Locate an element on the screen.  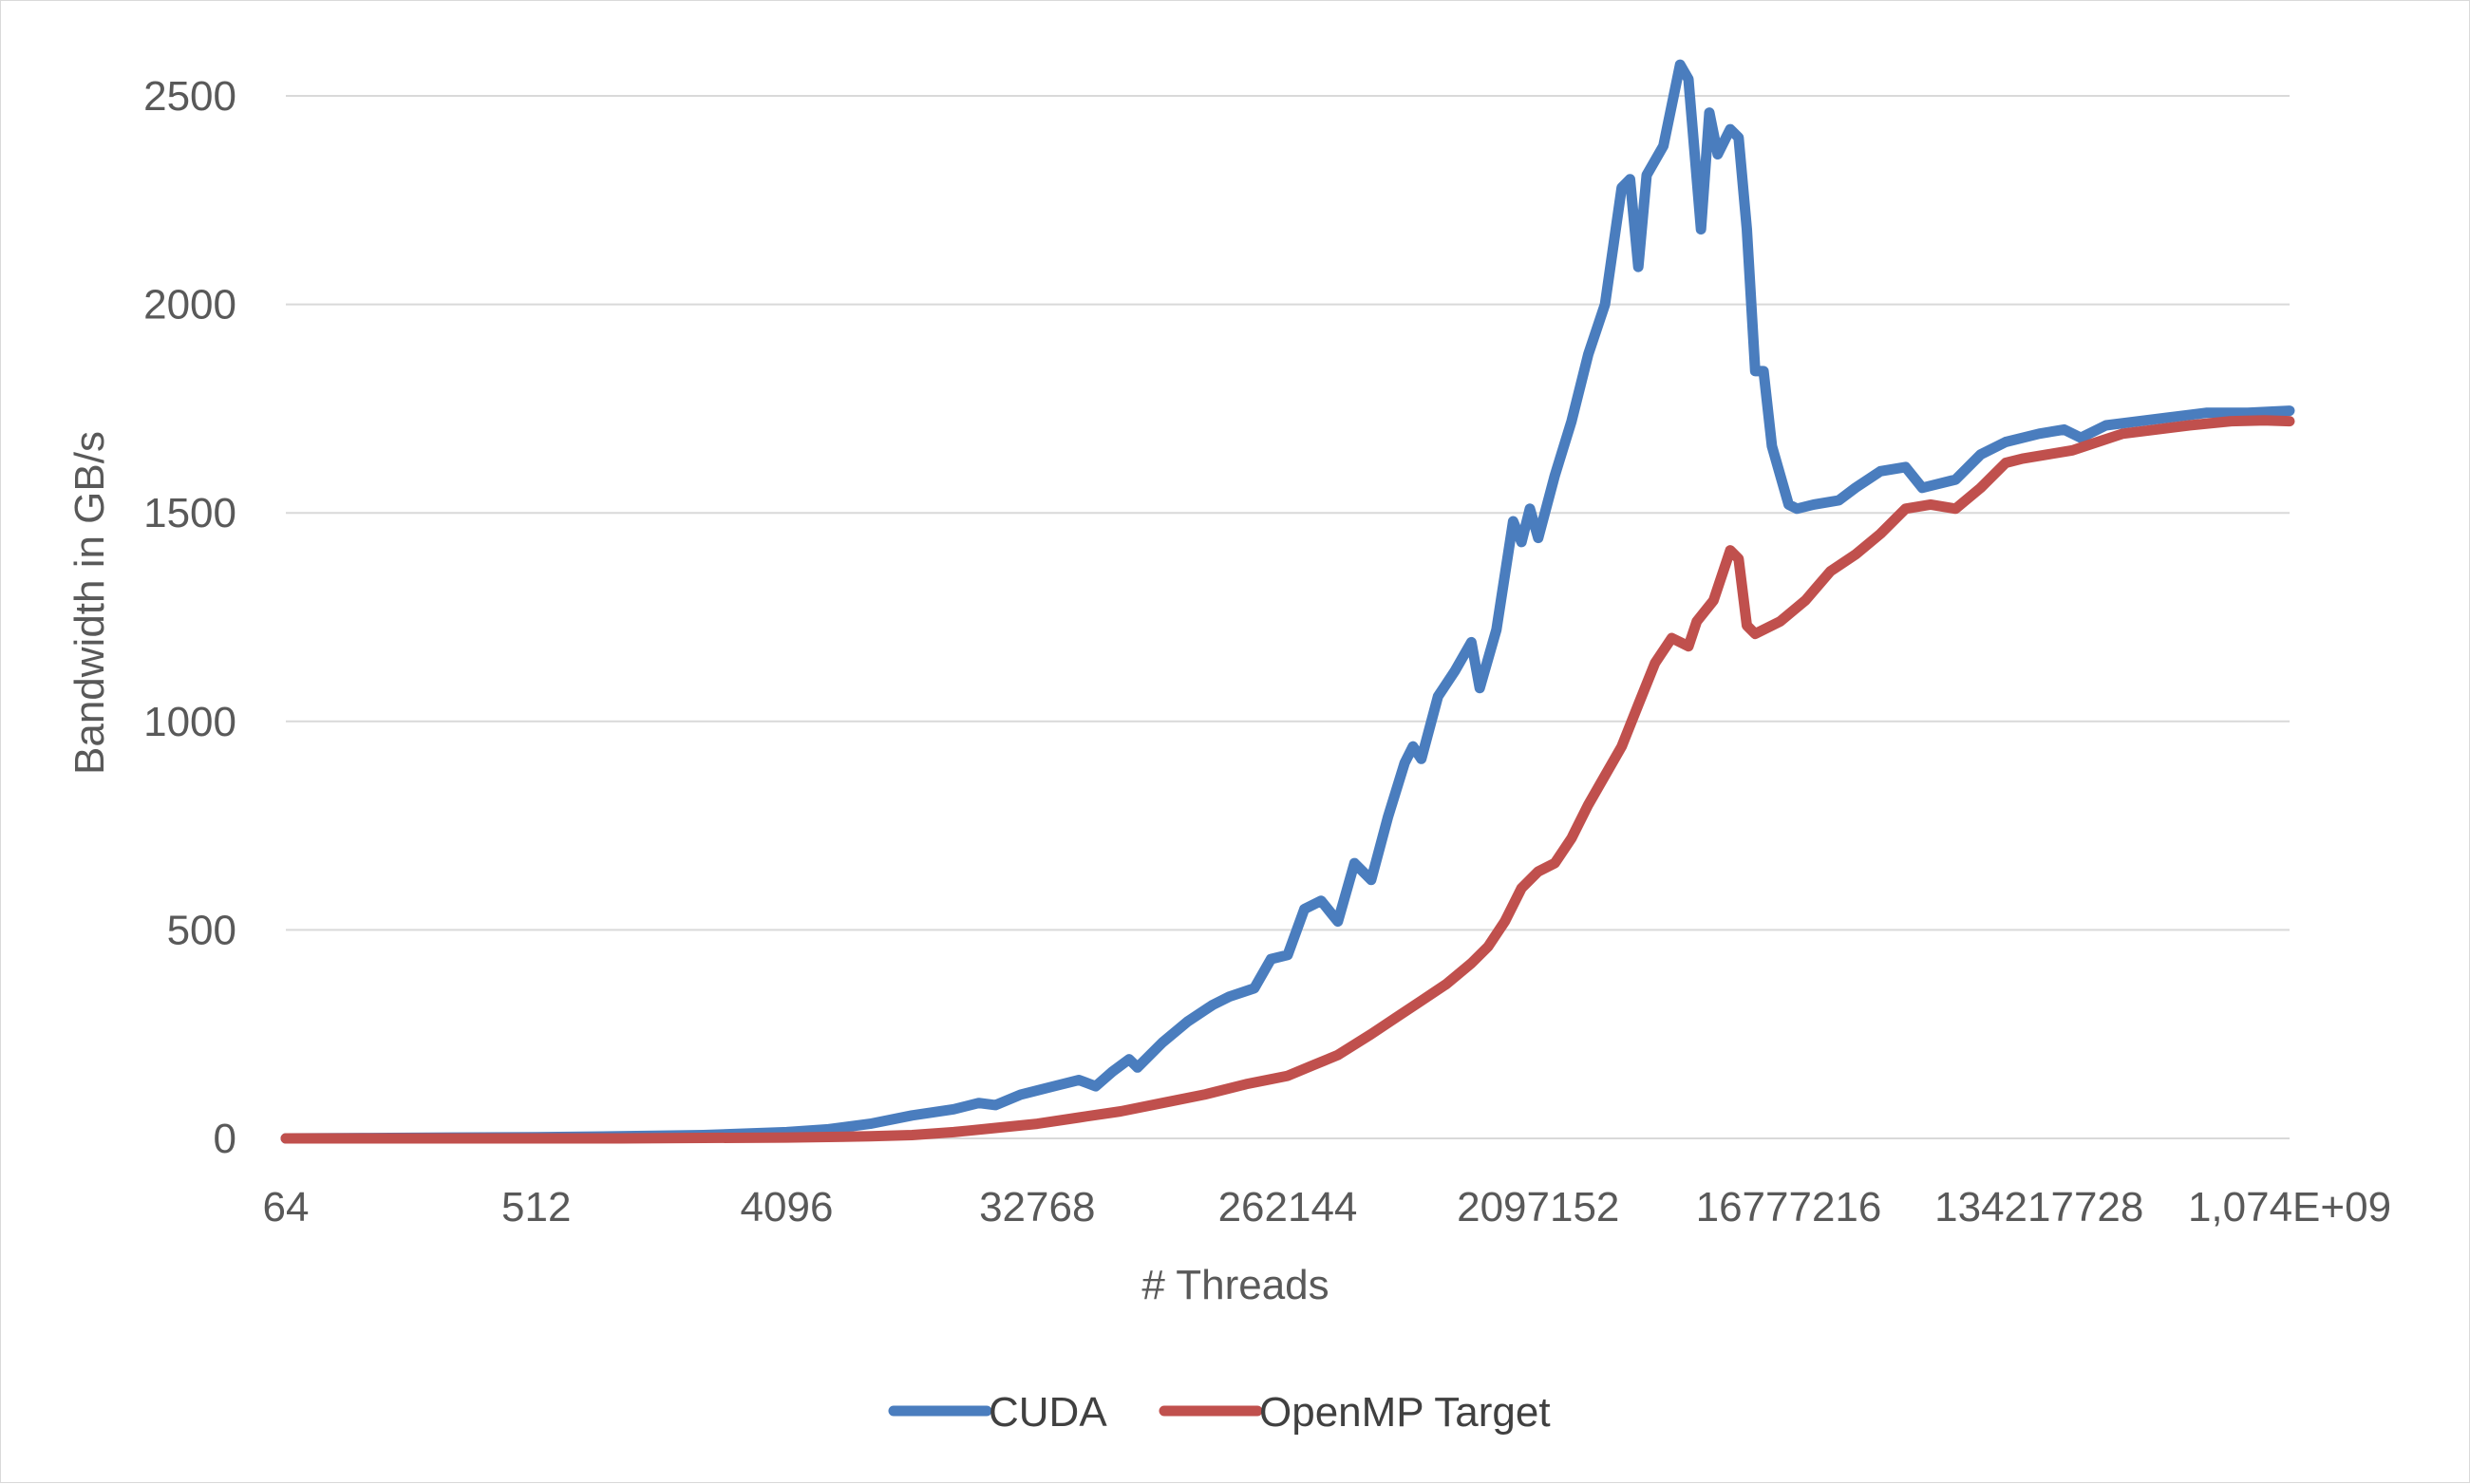
x-tick-label: 2097152 is located at coordinates (1538, 1207).